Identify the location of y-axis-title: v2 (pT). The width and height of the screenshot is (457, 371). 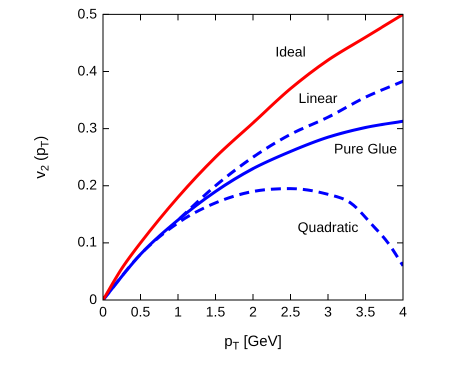
(42, 157).